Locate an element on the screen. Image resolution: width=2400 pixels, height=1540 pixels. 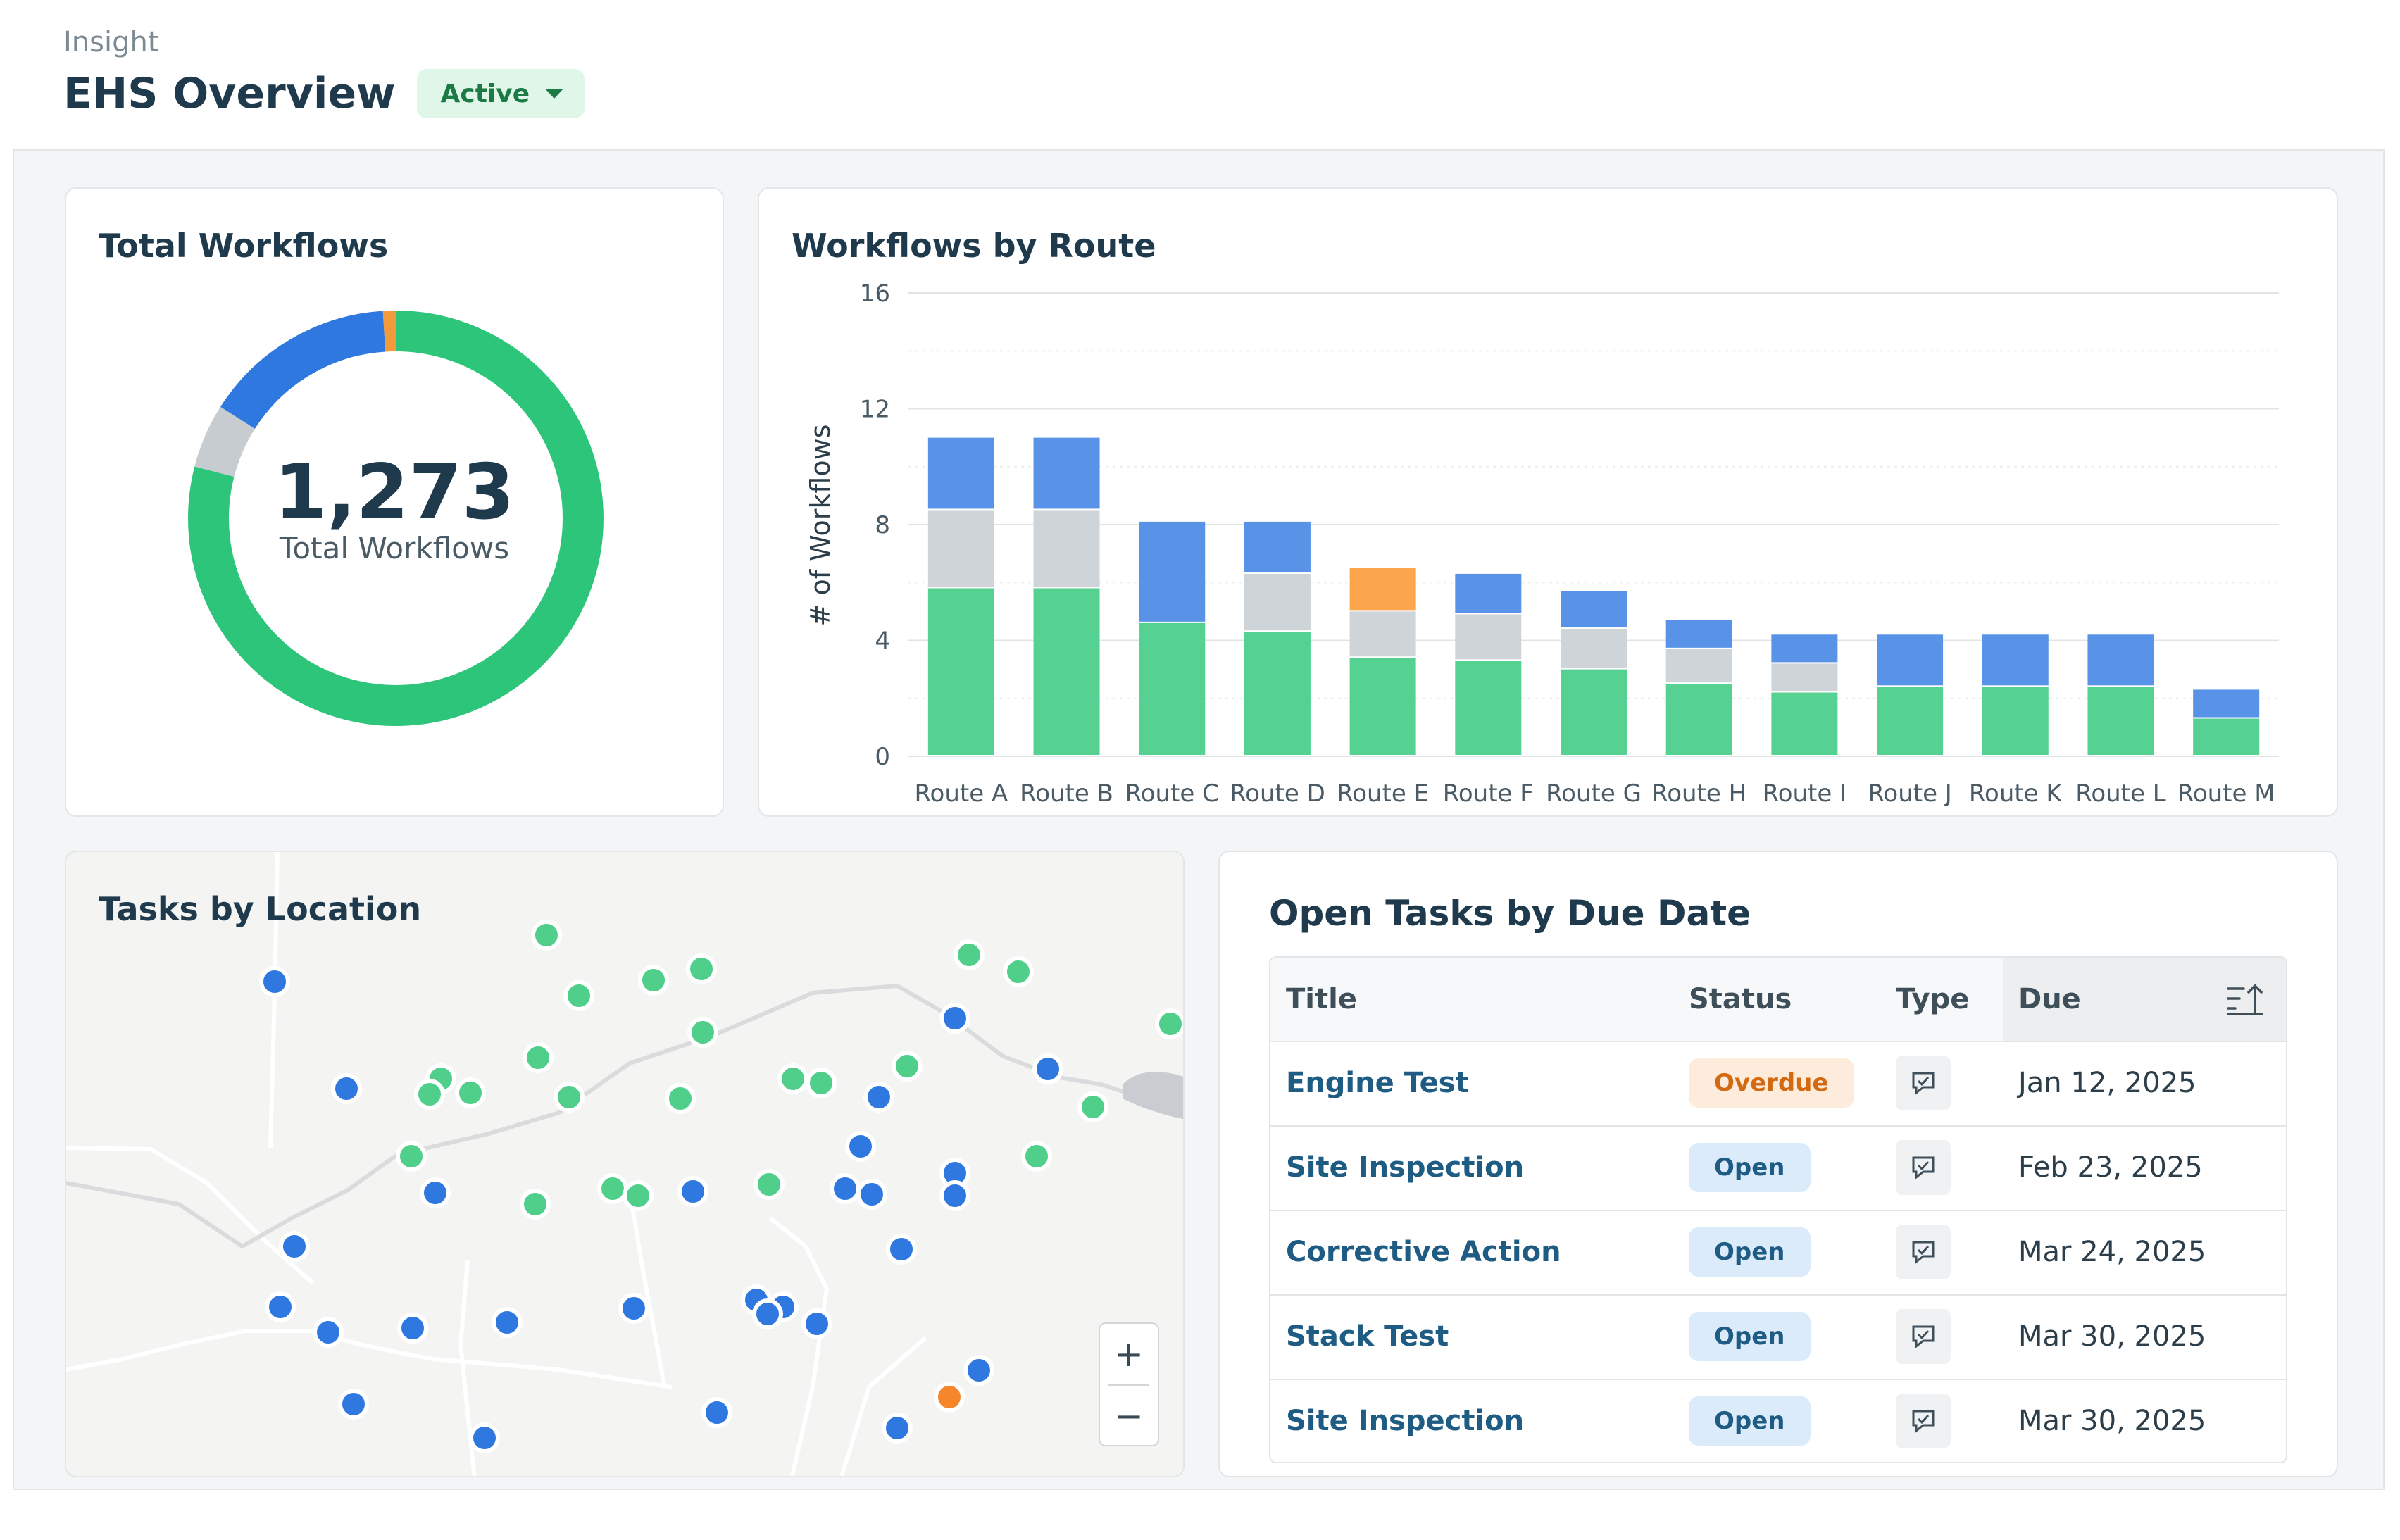
task-title-link: Stack Test is located at coordinates (1367, 1336).